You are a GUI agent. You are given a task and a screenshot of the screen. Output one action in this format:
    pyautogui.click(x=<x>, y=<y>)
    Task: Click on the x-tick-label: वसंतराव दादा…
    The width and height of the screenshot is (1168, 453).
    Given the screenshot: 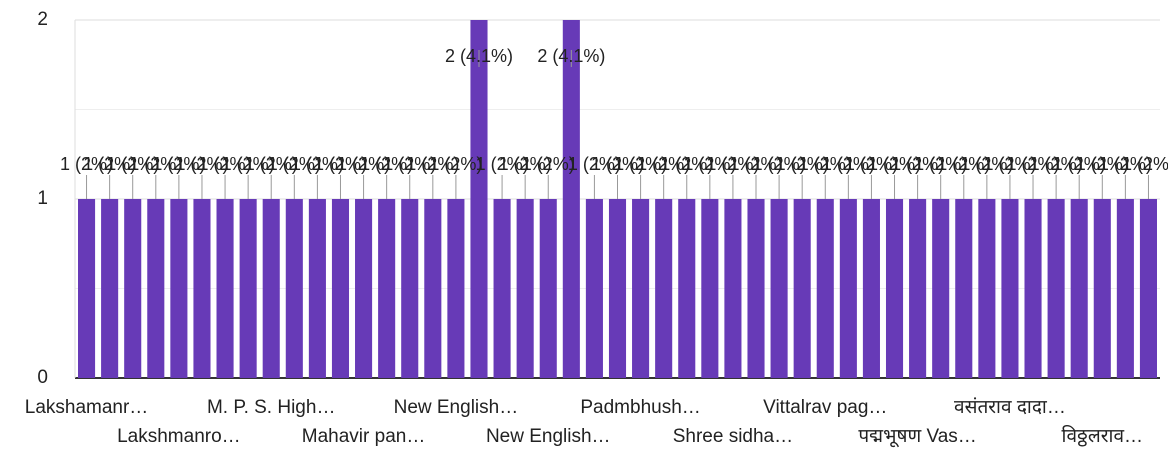 What is the action you would take?
    pyautogui.click(x=1010, y=407)
    